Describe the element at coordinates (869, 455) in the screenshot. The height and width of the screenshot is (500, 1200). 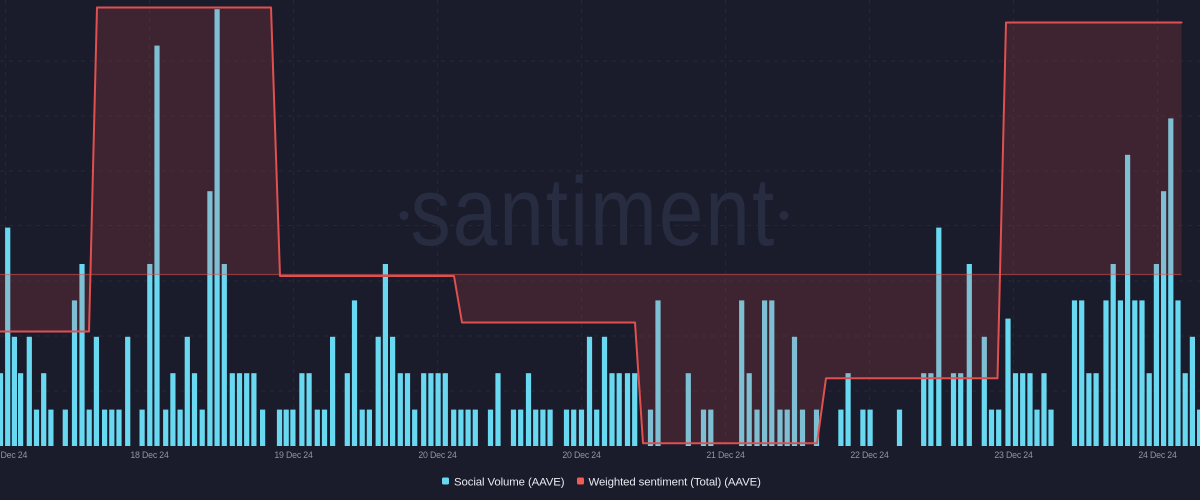
I see `svg-text: 22 Dec 24` at that location.